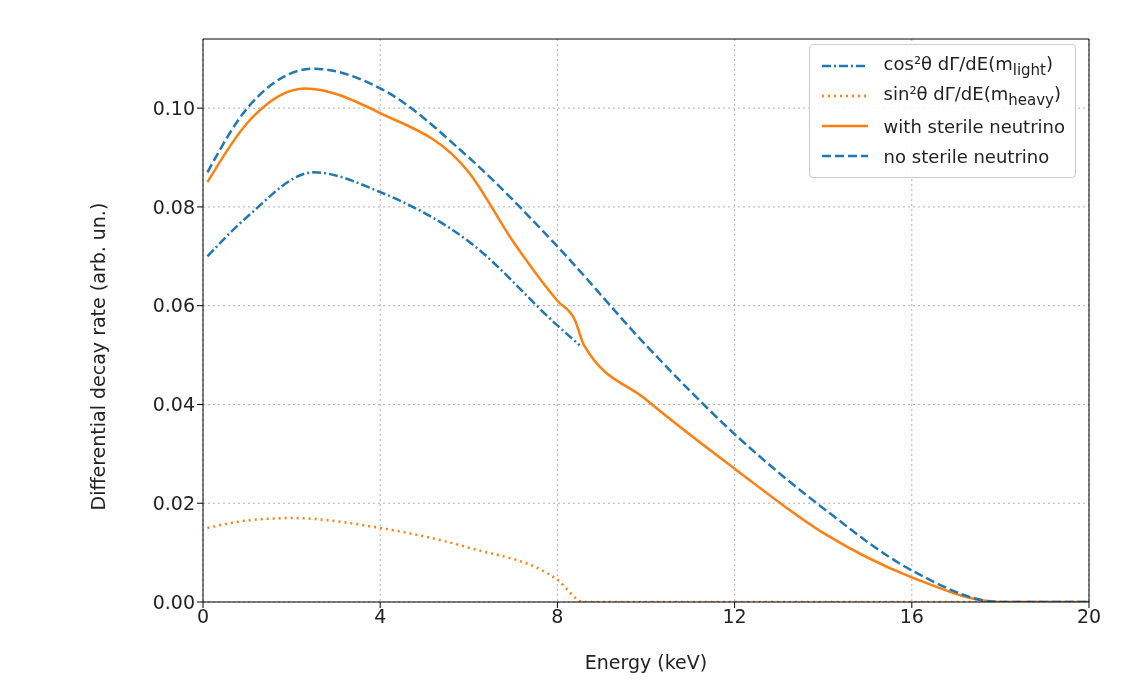 Image resolution: width=1124 pixels, height=695 pixels. What do you see at coordinates (968, 66) in the screenshot?
I see `legend-label: cos²θ dΓ/dE(m$_{light}$)` at bounding box center [968, 66].